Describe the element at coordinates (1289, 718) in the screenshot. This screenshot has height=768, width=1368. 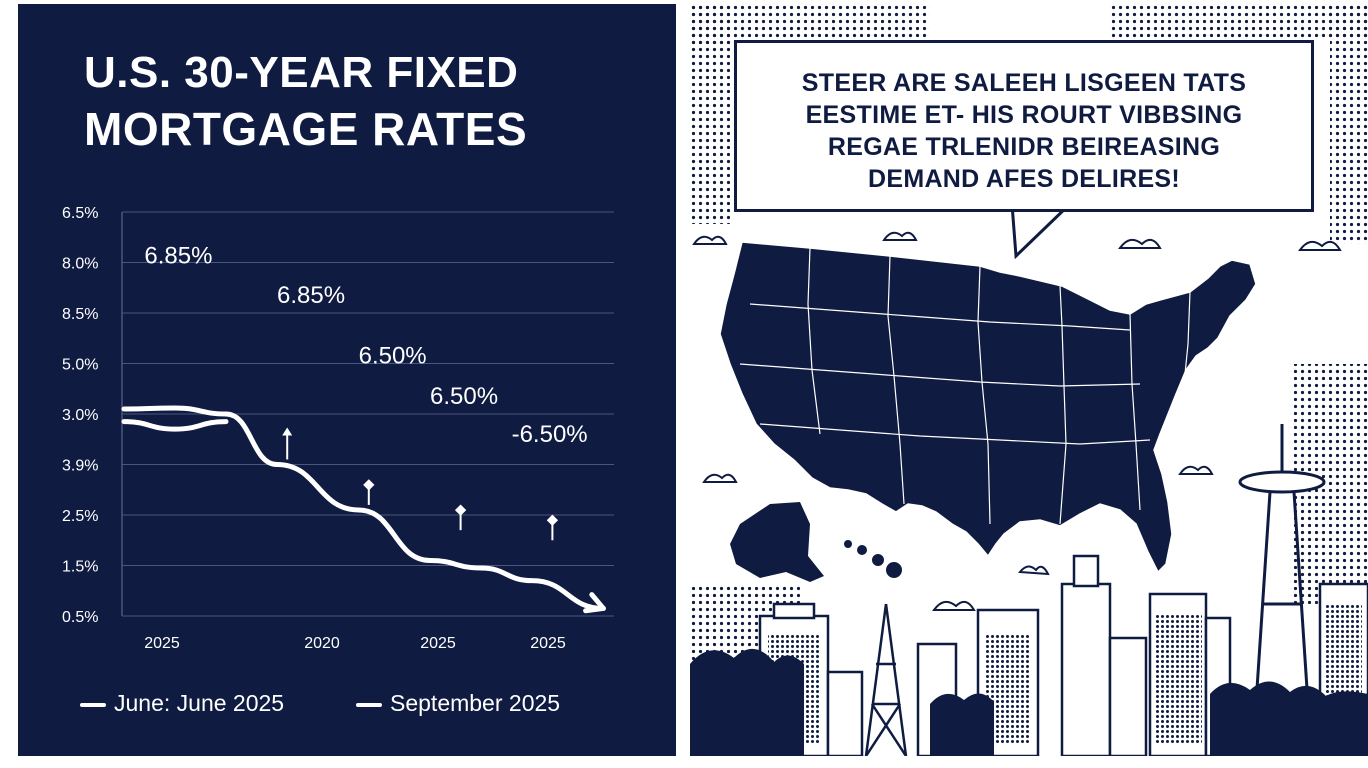
I see `foliage-silhouette-right` at that location.